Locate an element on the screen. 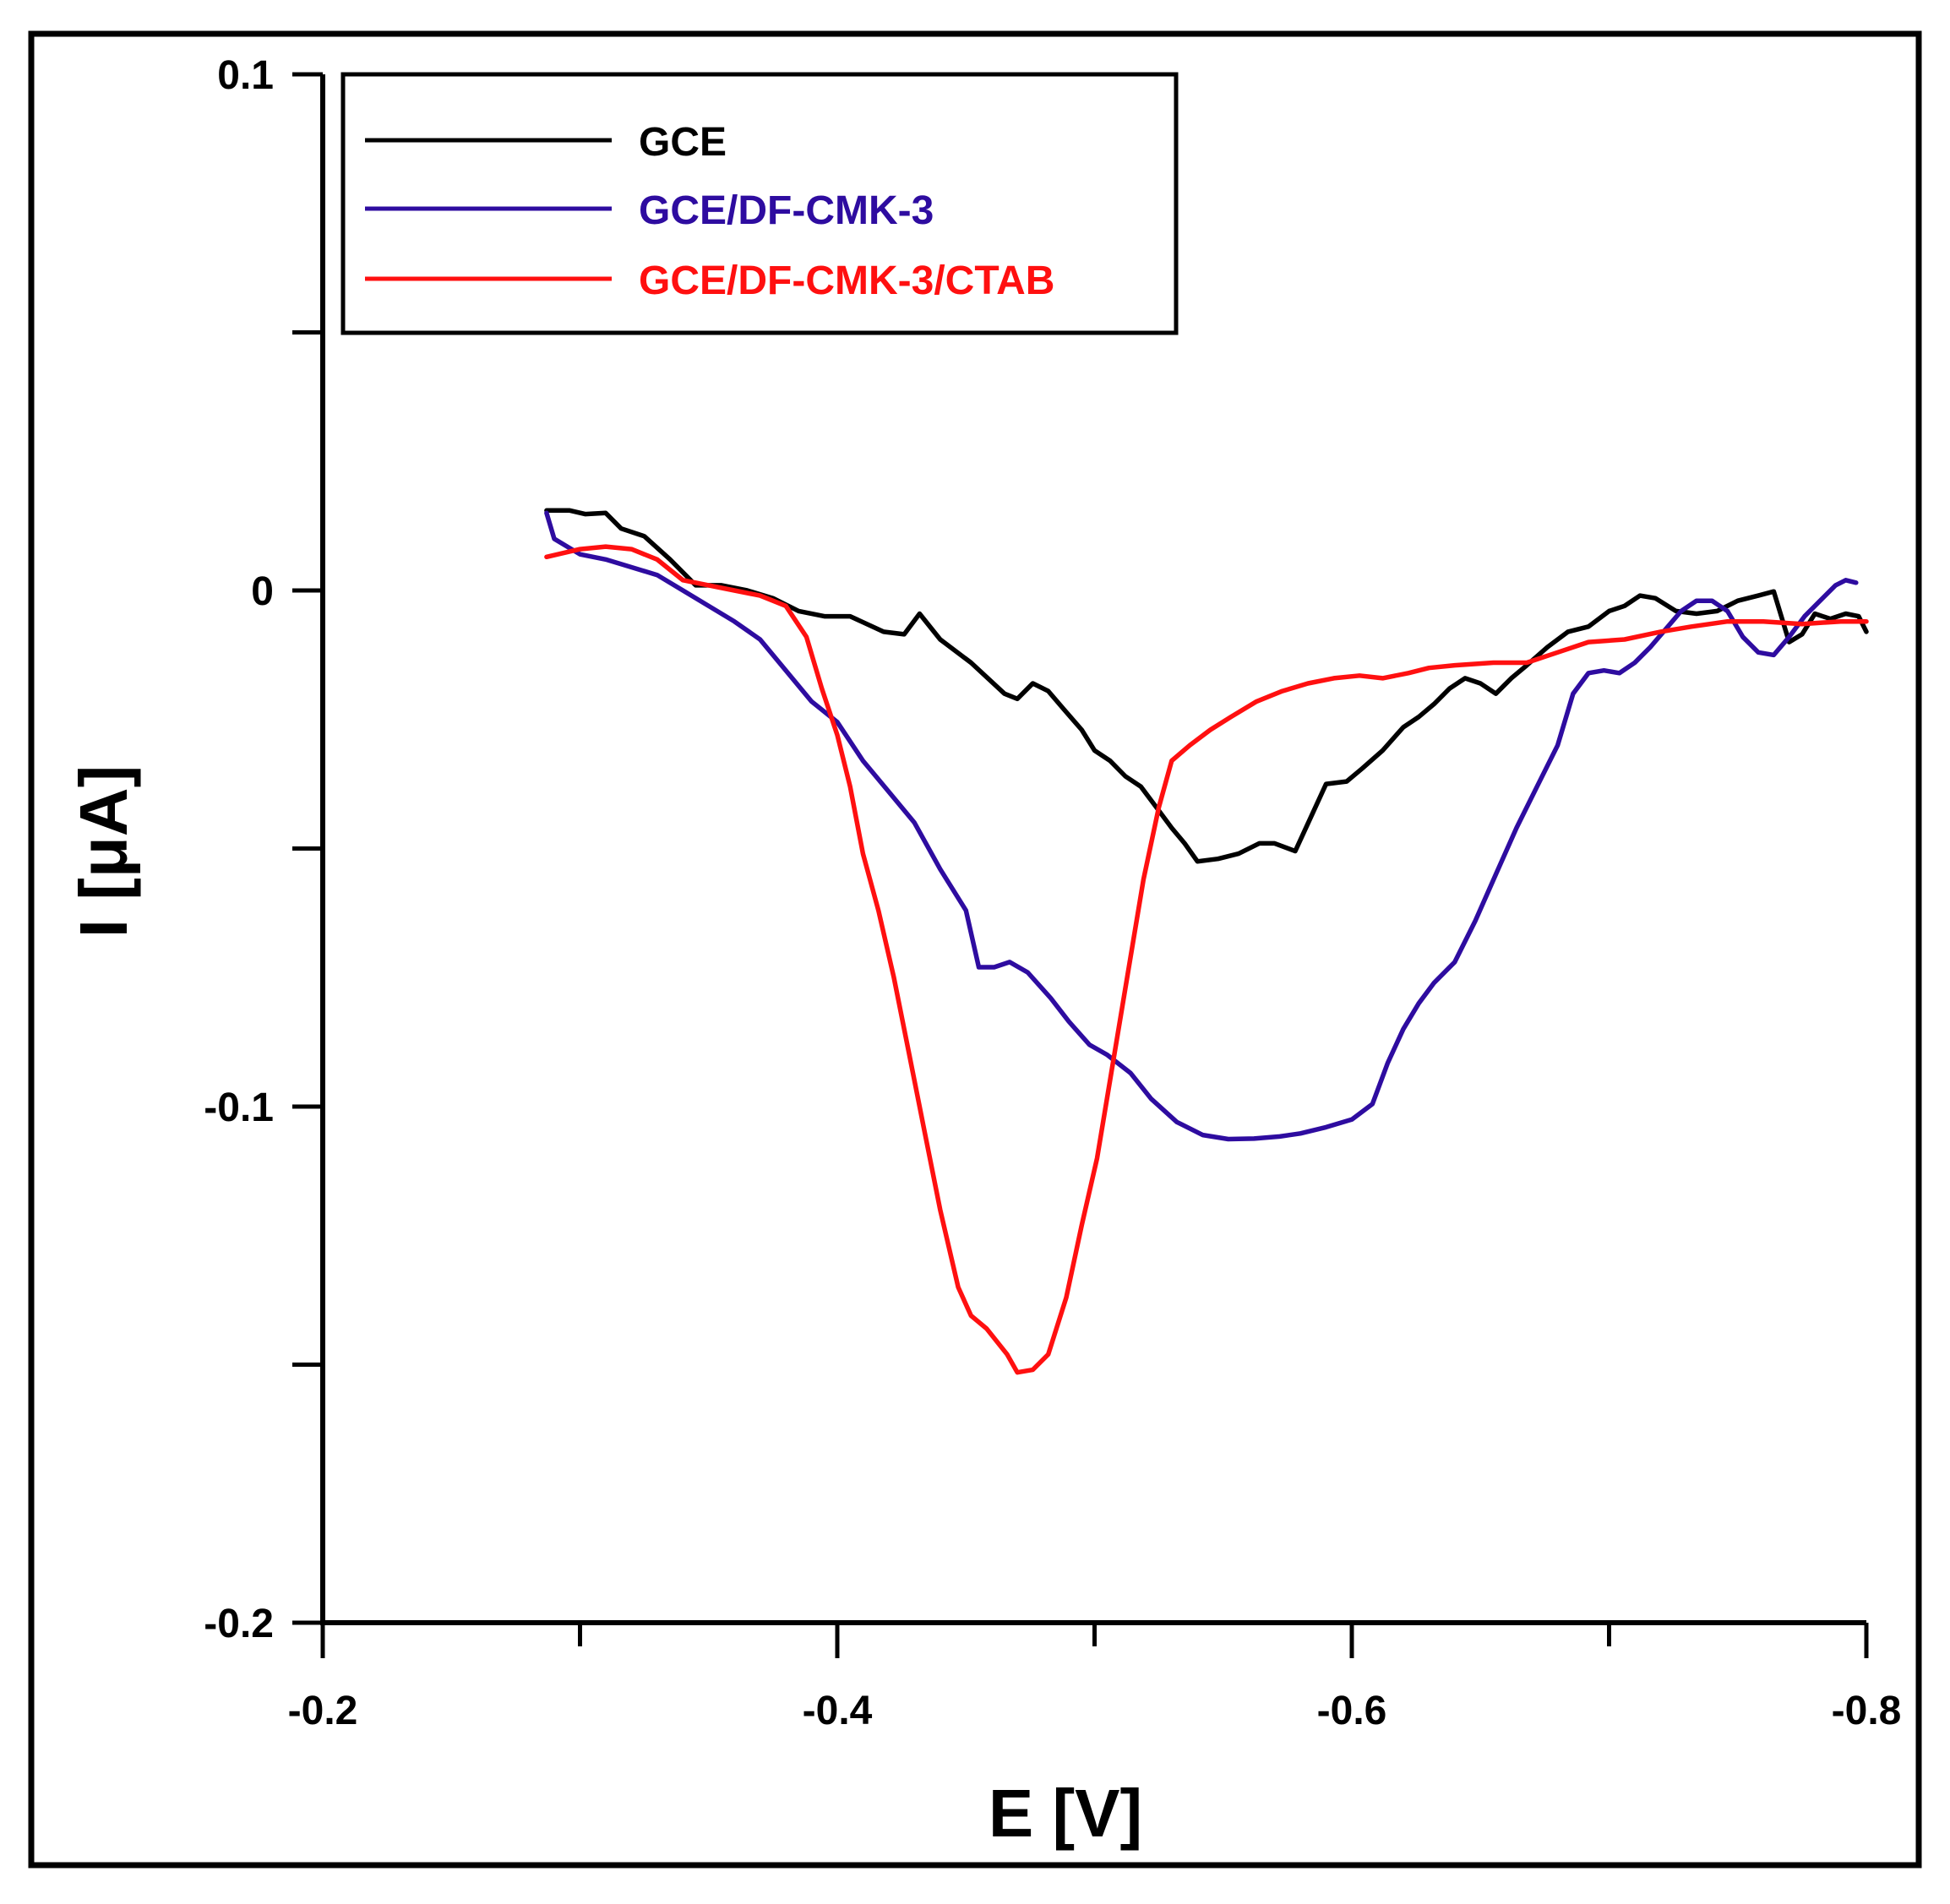 The image size is (1950, 1904). y-tick-label: -0.1 is located at coordinates (239, 1108).